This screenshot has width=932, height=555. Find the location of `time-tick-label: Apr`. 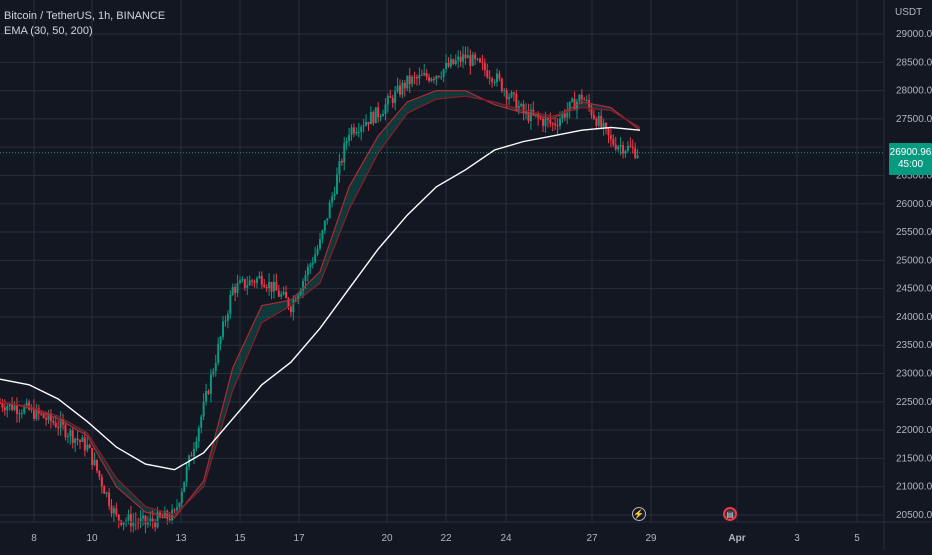

time-tick-label: Apr is located at coordinates (736, 538).